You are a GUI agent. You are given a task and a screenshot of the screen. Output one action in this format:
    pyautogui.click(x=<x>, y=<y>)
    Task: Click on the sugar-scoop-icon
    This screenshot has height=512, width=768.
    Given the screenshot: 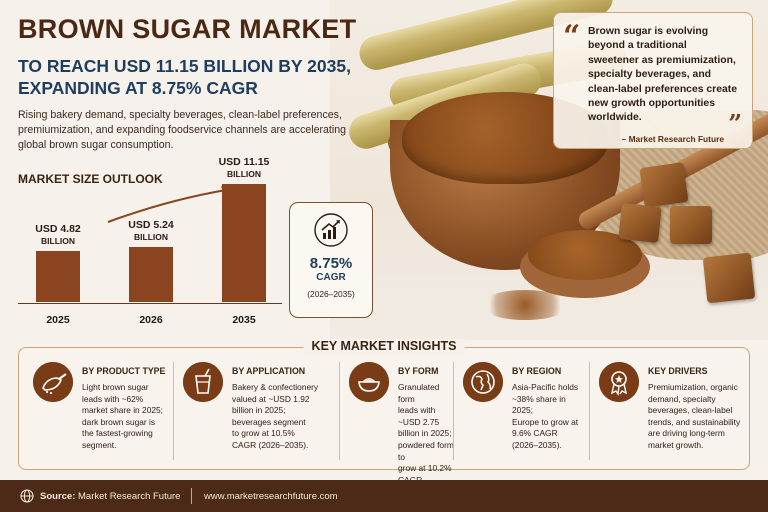 What is the action you would take?
    pyautogui.click(x=53, y=382)
    